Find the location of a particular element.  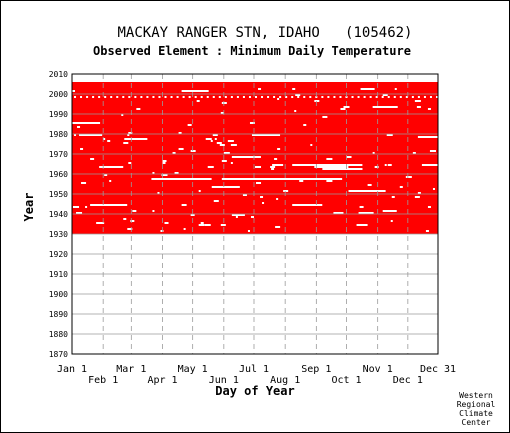

y-tick-label: 1970 is located at coordinates (58, 154).